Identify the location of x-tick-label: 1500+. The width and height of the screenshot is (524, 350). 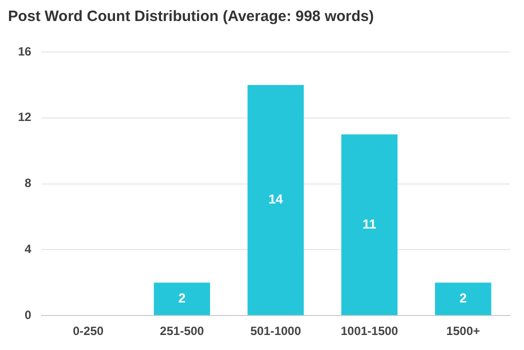
(463, 331).